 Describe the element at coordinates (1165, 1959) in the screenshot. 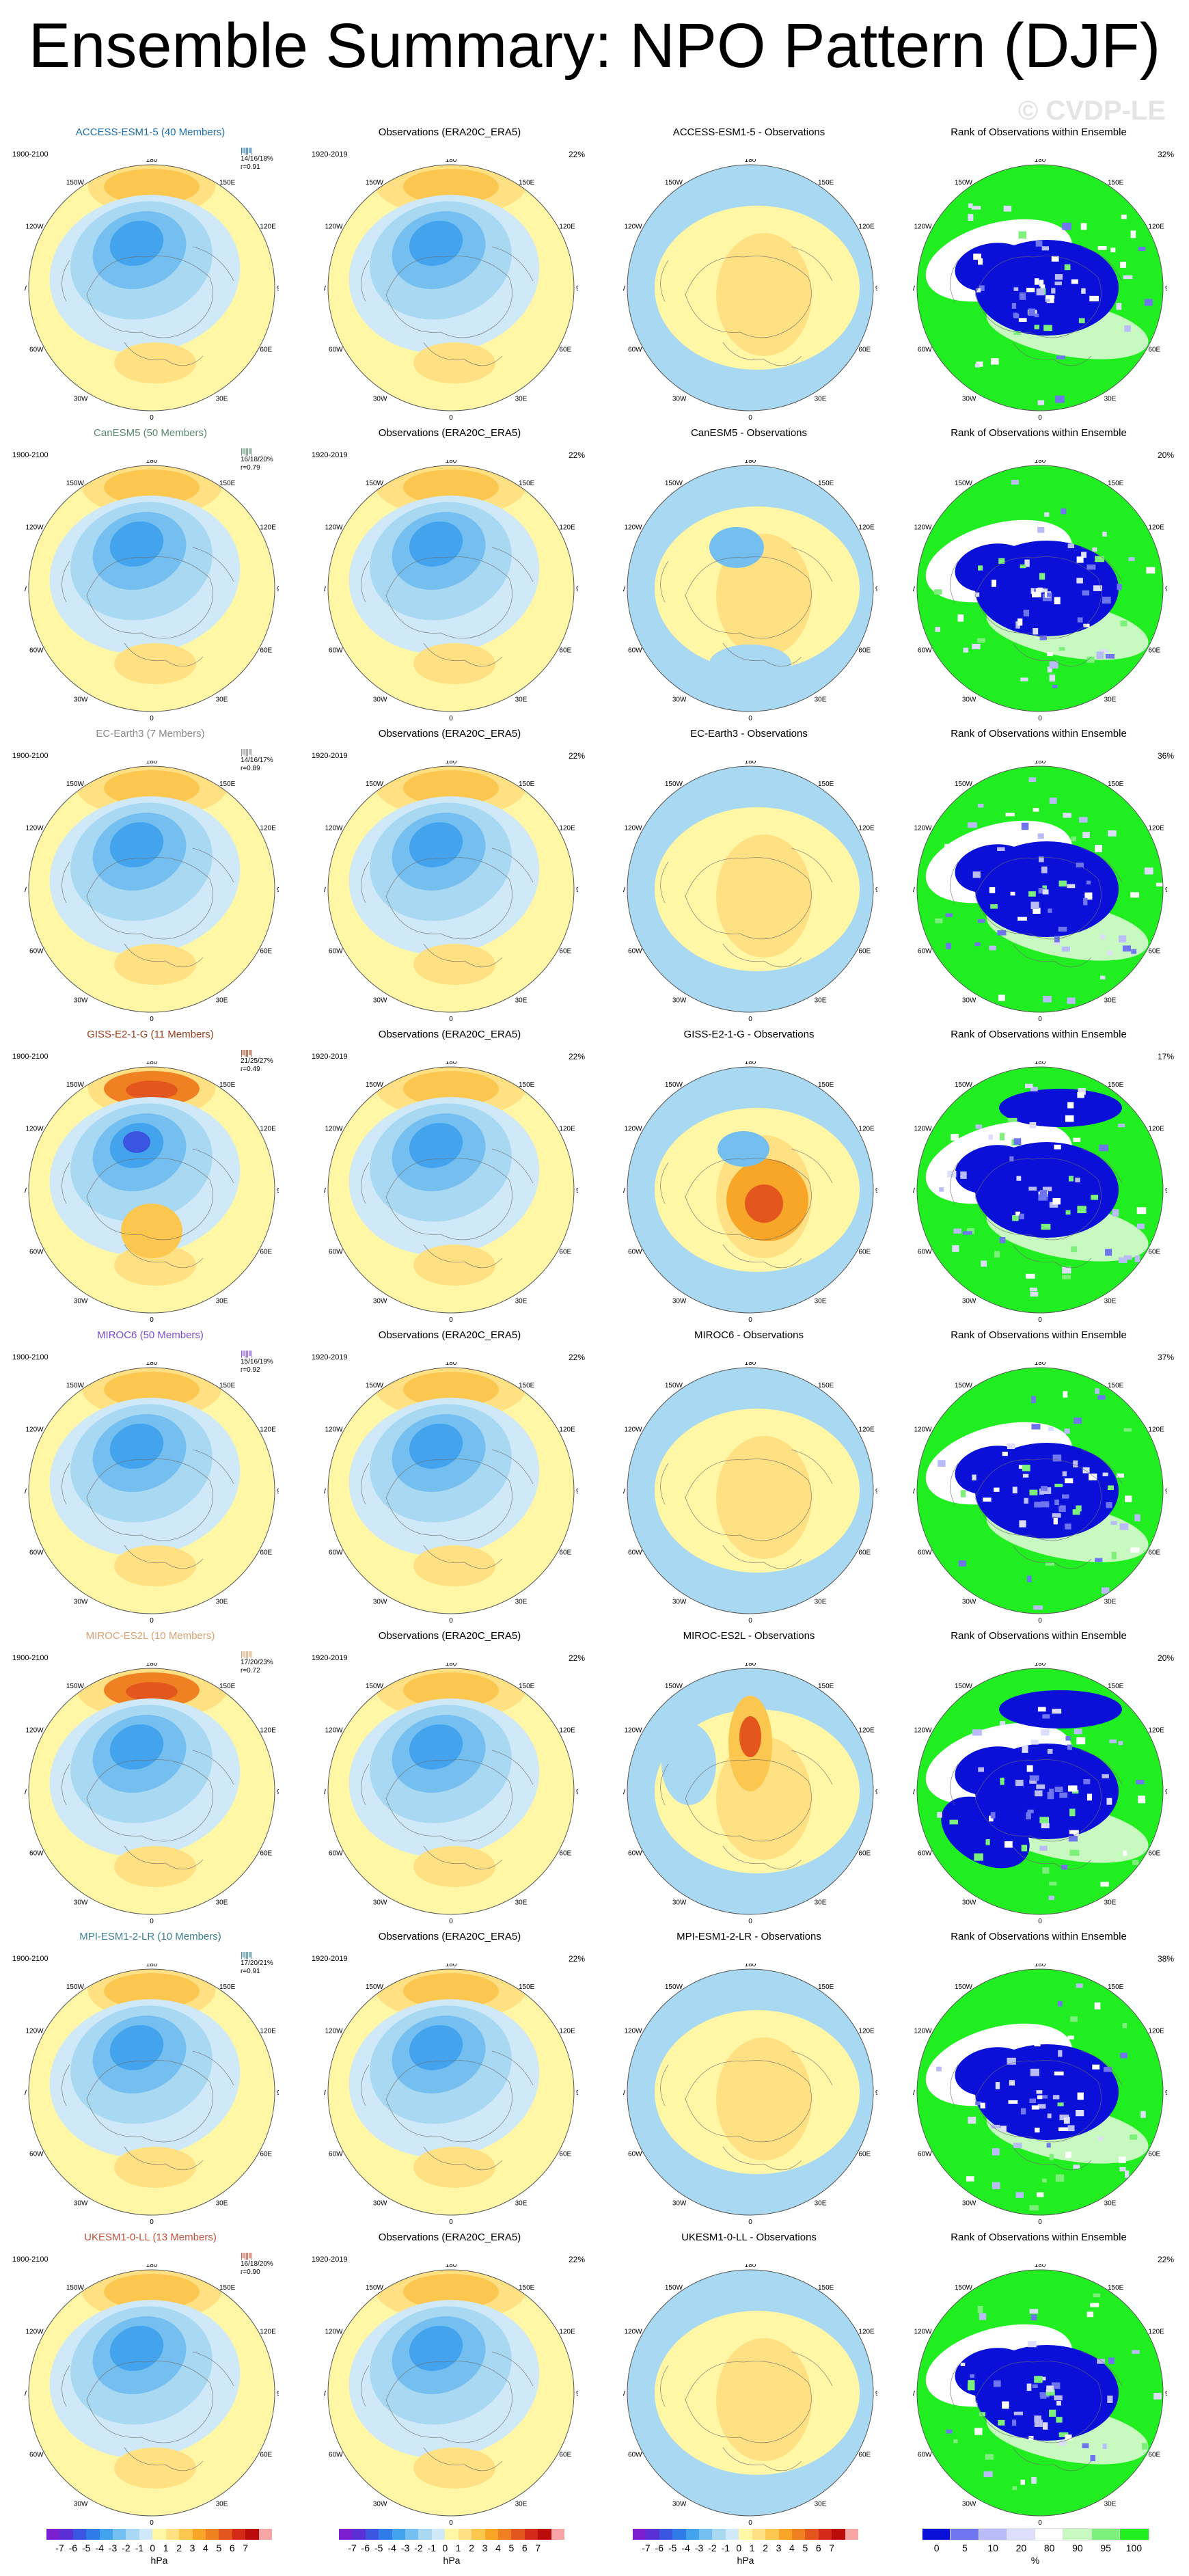

I see `rank-percent: 38%` at that location.